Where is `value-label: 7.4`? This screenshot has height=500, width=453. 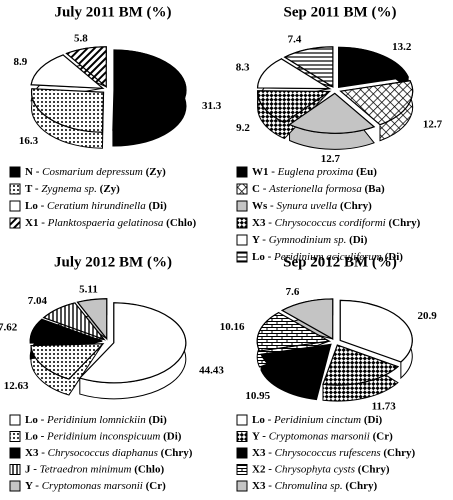 value-label: 7.4 is located at coordinates (295, 40).